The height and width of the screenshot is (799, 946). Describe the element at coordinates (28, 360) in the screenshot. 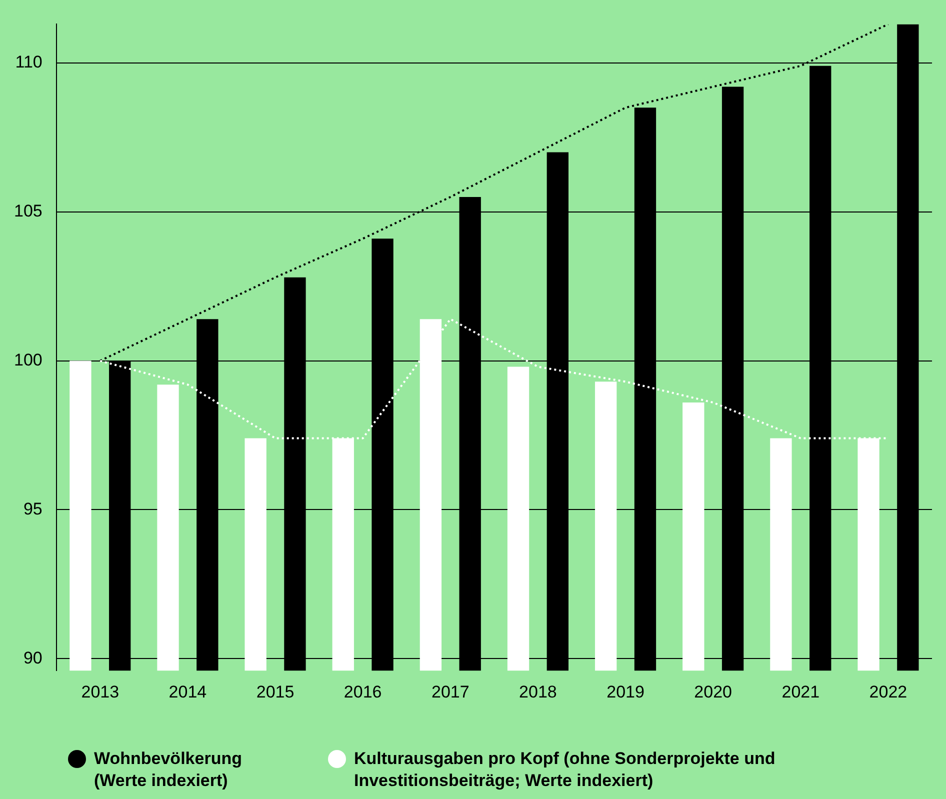

I see `y-tick-label: 100` at that location.